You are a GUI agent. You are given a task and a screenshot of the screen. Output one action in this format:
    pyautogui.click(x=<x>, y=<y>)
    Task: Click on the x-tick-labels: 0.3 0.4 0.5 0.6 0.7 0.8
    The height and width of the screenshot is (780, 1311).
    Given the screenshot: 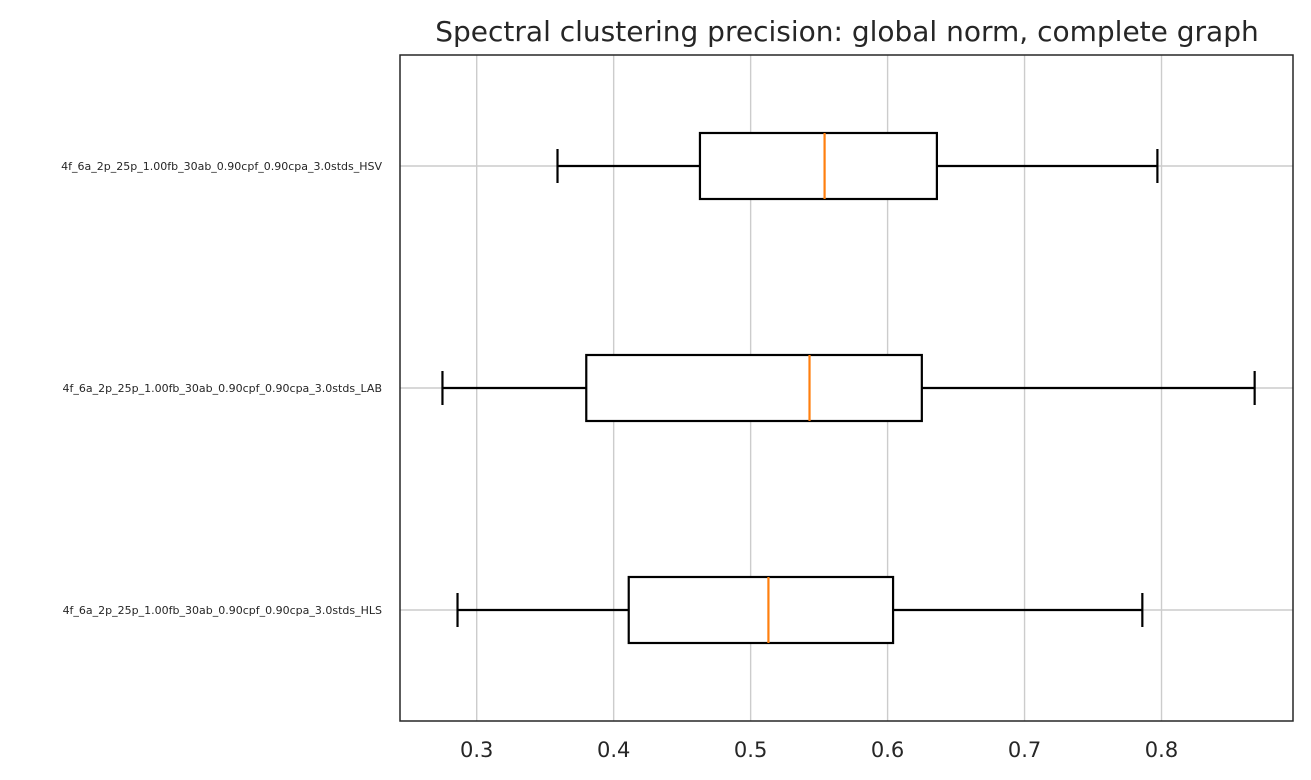 What is the action you would take?
    pyautogui.click(x=819, y=750)
    